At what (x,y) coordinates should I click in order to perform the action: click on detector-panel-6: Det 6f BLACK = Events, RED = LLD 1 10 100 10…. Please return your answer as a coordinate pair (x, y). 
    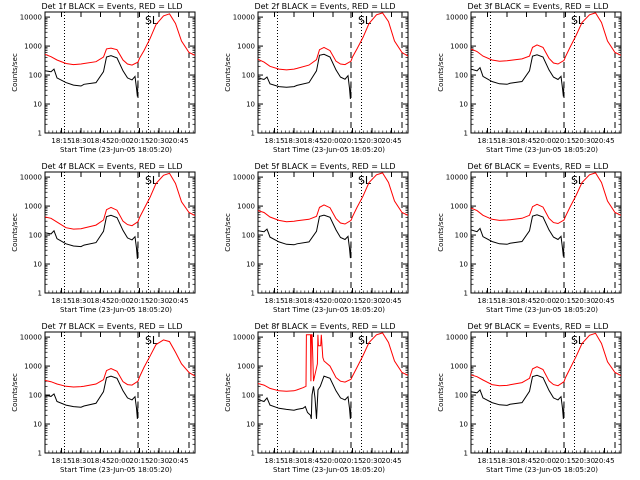
    Looking at the image, I should click on (529, 238).